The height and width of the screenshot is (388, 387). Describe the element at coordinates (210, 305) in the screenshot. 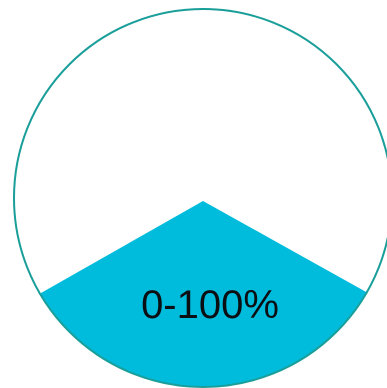

I see `gauge-label: 0-100%` at that location.